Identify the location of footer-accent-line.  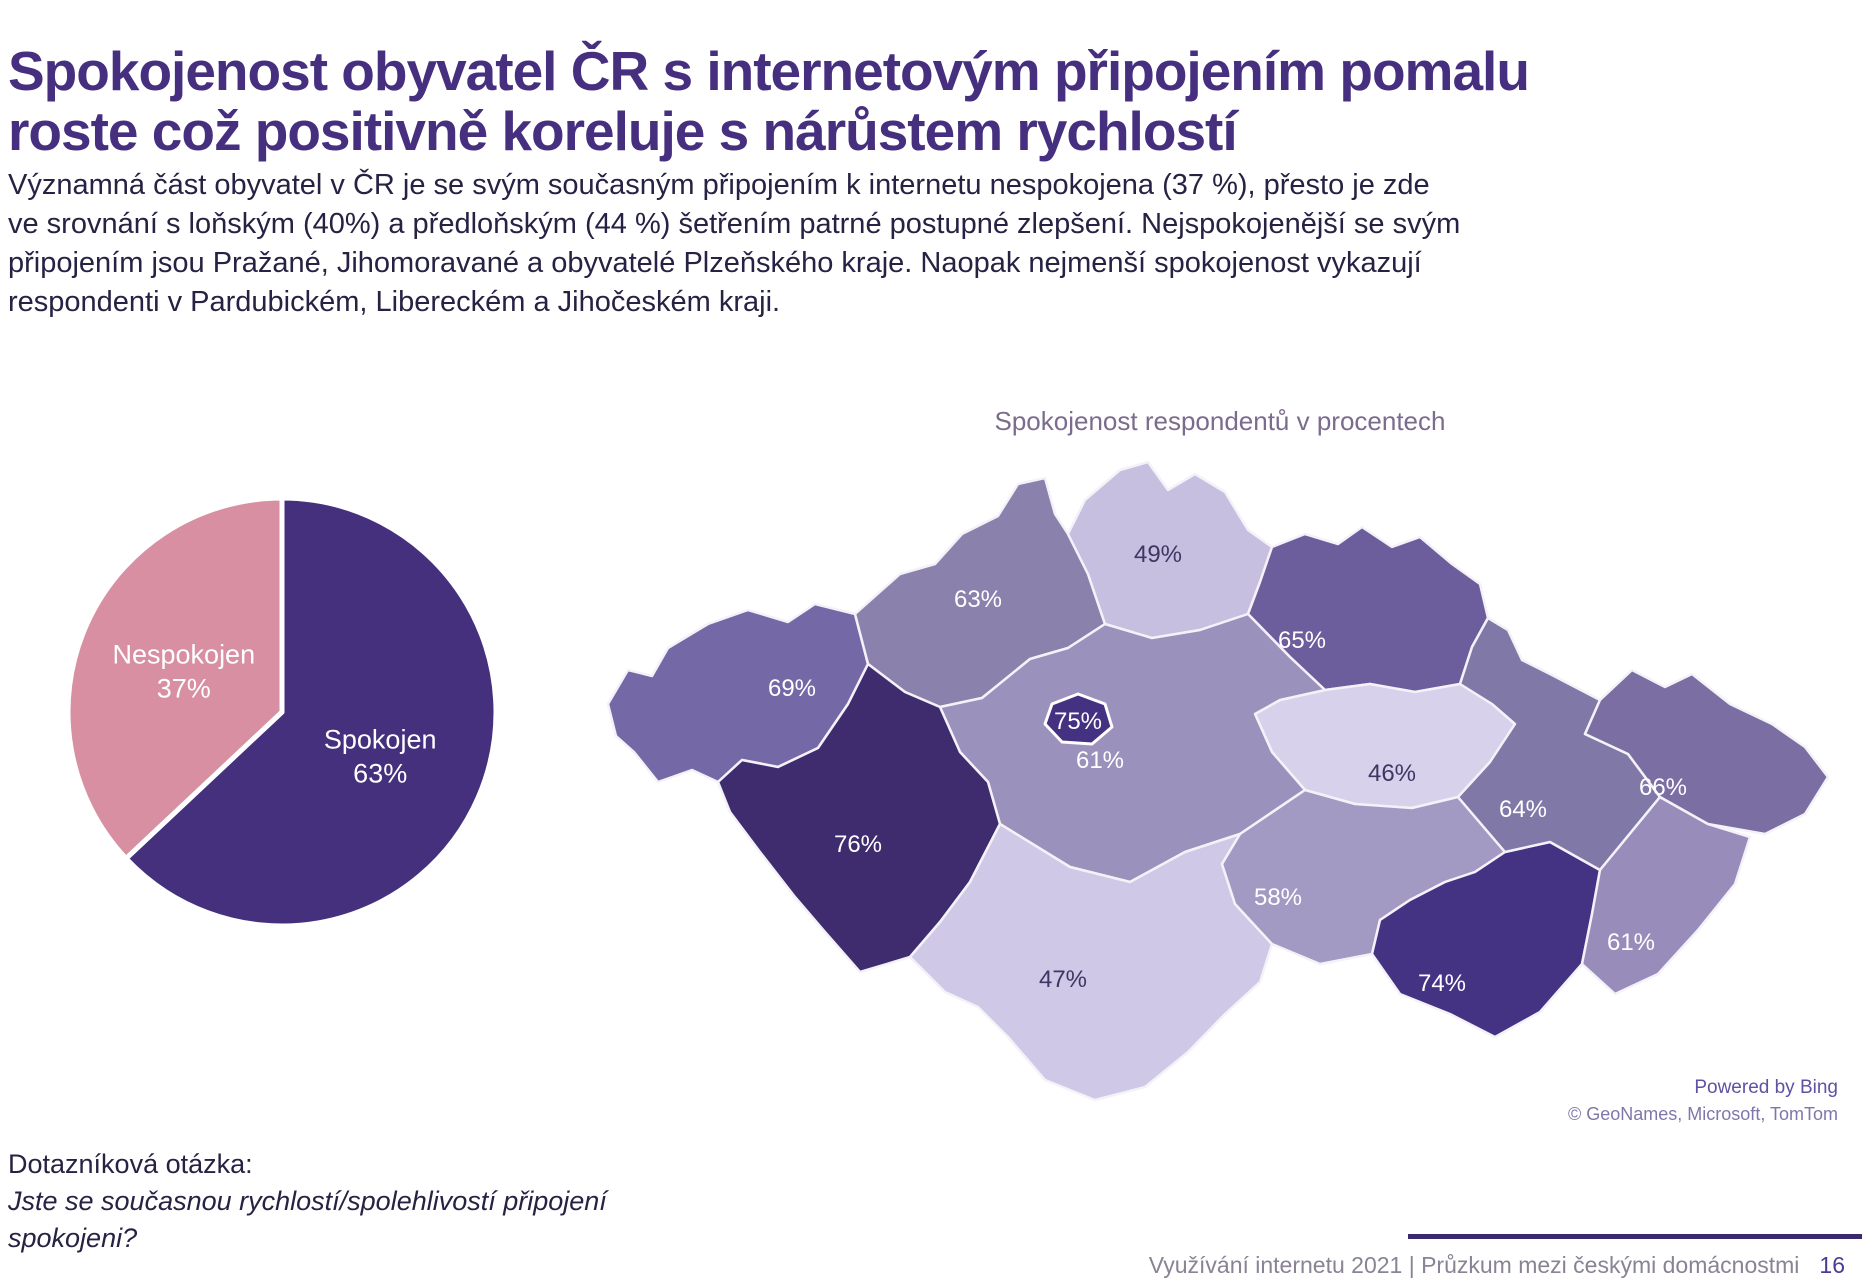
(1635, 1236).